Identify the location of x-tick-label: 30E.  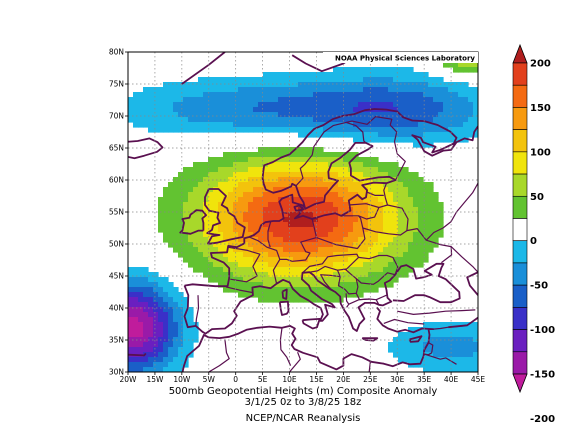
(397, 379).